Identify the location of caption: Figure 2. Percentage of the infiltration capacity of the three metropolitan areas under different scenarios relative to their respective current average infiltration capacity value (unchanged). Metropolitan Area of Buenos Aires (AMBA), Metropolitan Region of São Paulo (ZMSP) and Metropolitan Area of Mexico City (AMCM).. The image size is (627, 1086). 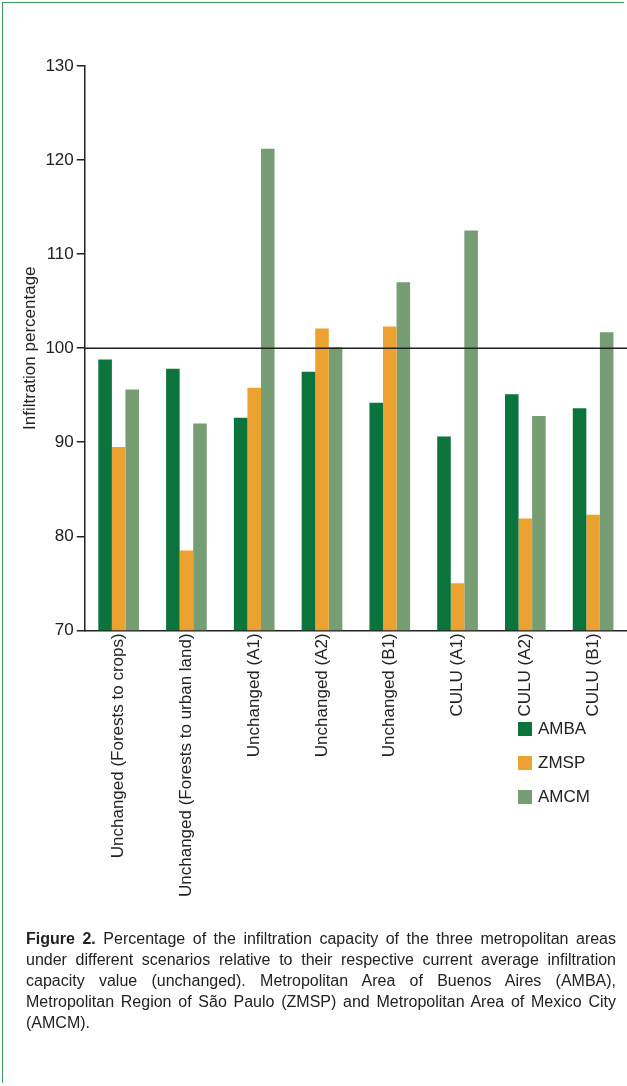
(321, 981).